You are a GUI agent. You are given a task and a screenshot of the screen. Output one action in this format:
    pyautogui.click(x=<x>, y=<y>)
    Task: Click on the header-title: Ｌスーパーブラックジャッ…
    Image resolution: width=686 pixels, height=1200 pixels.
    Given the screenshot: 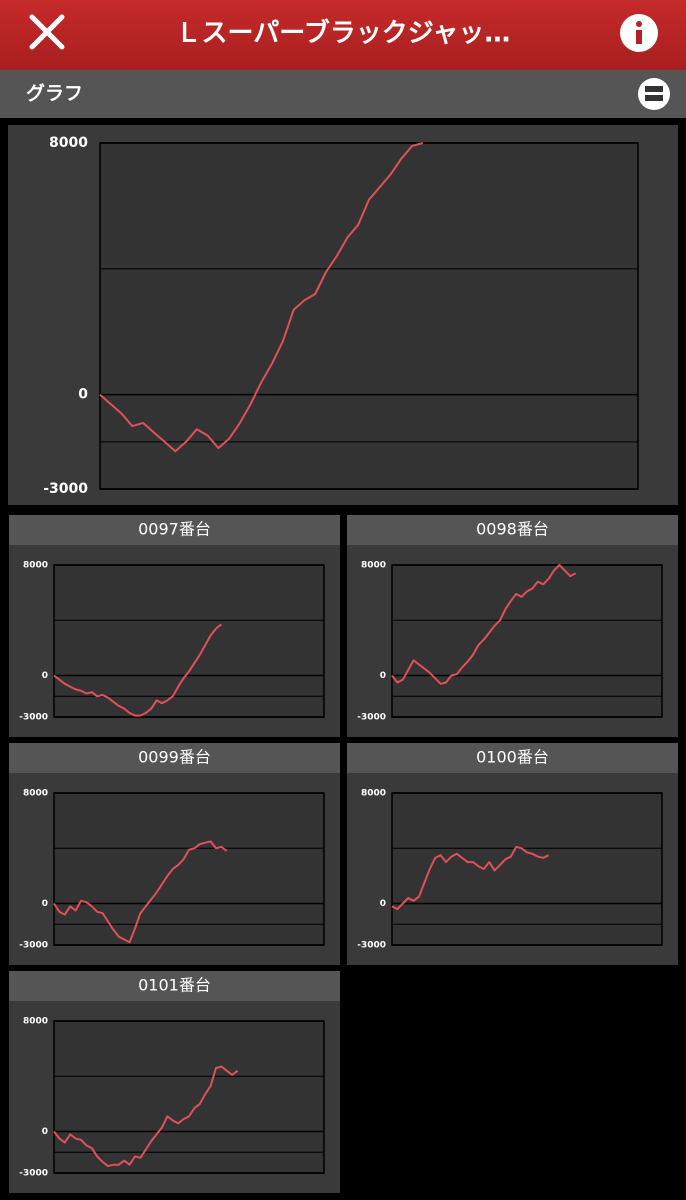 What is the action you would take?
    pyautogui.click(x=343, y=33)
    